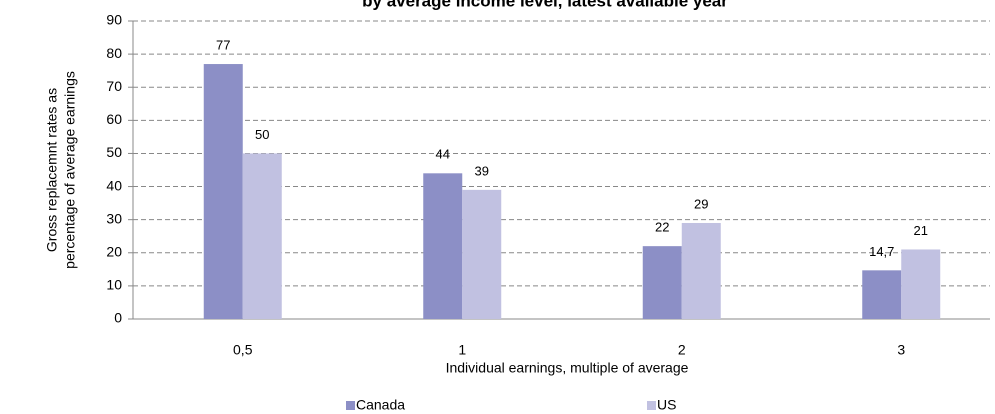  What do you see at coordinates (70, 170) in the screenshot?
I see `y-axis-label-line: percentage of average earnings` at bounding box center [70, 170].